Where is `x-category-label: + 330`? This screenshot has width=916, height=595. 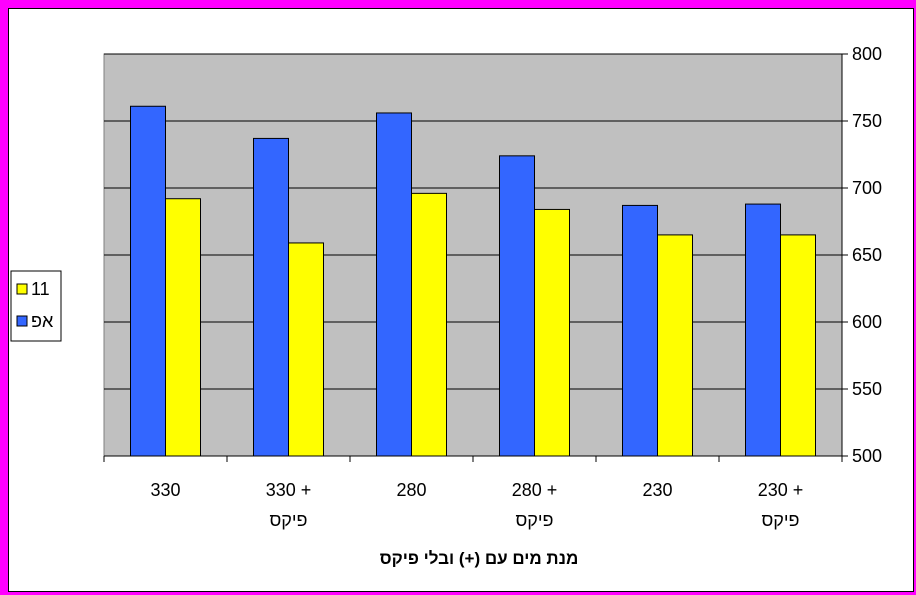 x-category-label: + 330 is located at coordinates (289, 490).